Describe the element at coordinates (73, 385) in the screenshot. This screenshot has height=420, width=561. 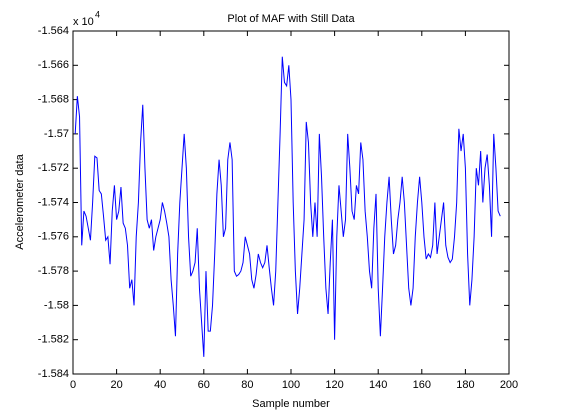
I see `x-tick-label: 0` at that location.